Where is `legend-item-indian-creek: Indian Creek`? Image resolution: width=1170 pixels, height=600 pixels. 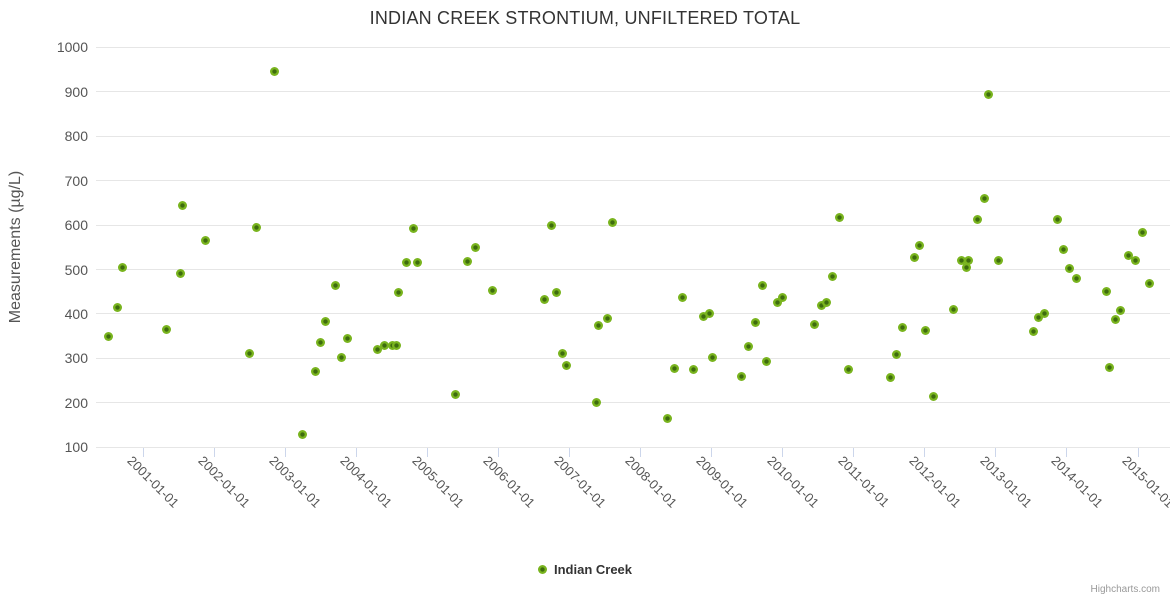
legend-item-indian-creek: Indian Creek is located at coordinates (585, 569).